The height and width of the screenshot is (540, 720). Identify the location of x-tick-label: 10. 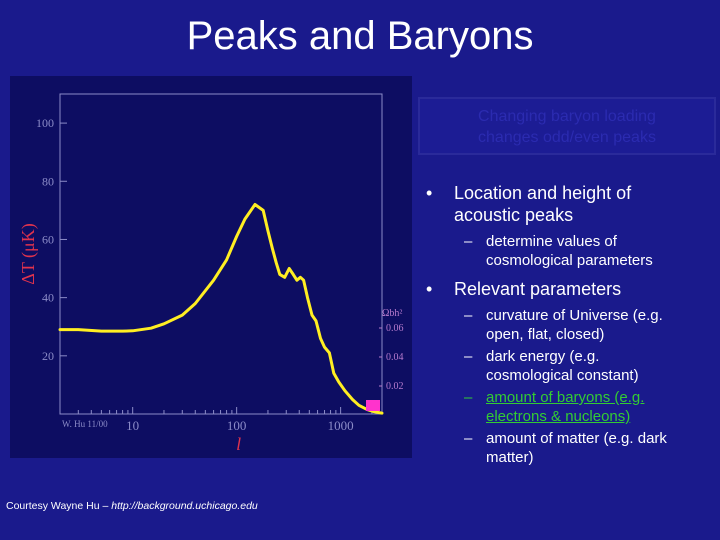
(132, 425).